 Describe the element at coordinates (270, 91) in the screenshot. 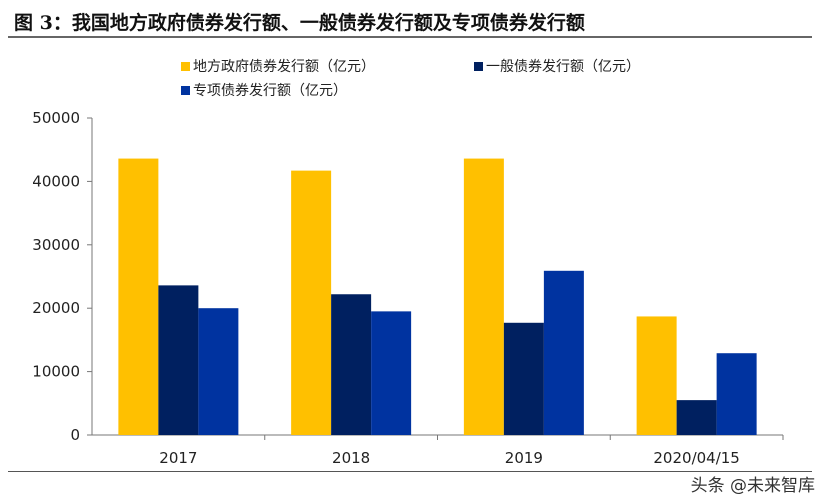

I see `legend-label-2: 专项债券发行额（亿元）` at that location.